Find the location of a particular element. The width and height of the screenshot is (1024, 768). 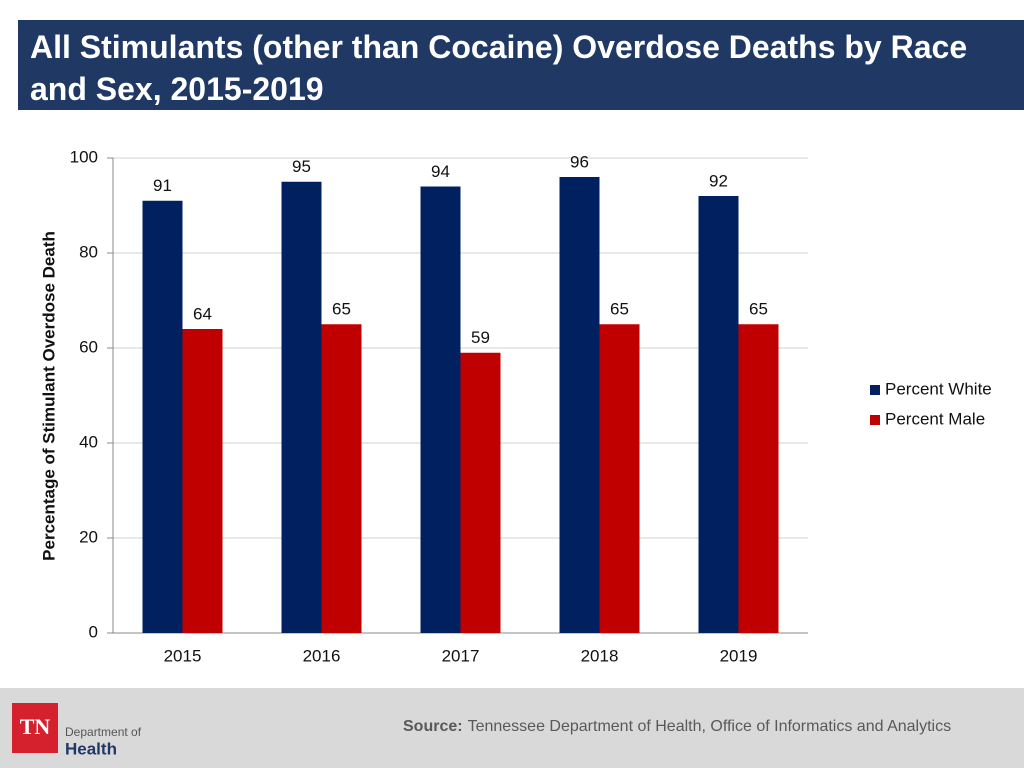

legend-label: Percent White is located at coordinates (938, 388).